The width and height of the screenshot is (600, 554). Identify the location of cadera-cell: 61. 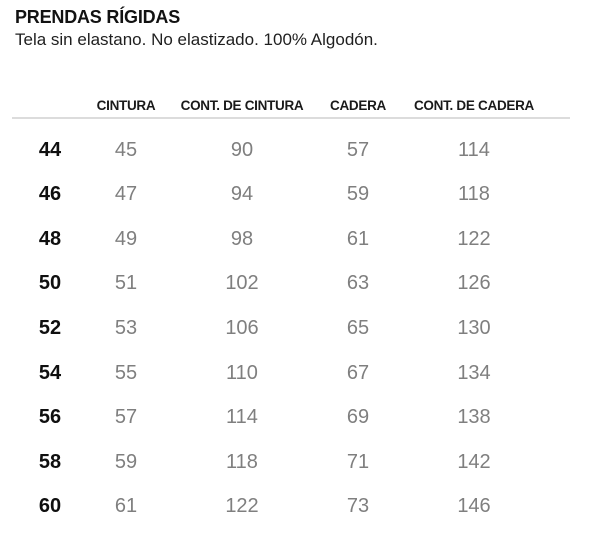
(358, 238).